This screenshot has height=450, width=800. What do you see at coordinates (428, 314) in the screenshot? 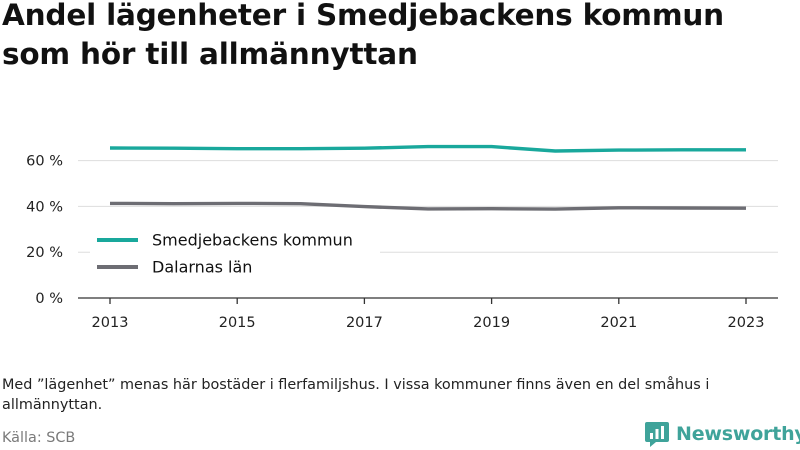
I see `x-axis-ticks: 2013 2015 2017 2019 2021 2023` at bounding box center [428, 314].